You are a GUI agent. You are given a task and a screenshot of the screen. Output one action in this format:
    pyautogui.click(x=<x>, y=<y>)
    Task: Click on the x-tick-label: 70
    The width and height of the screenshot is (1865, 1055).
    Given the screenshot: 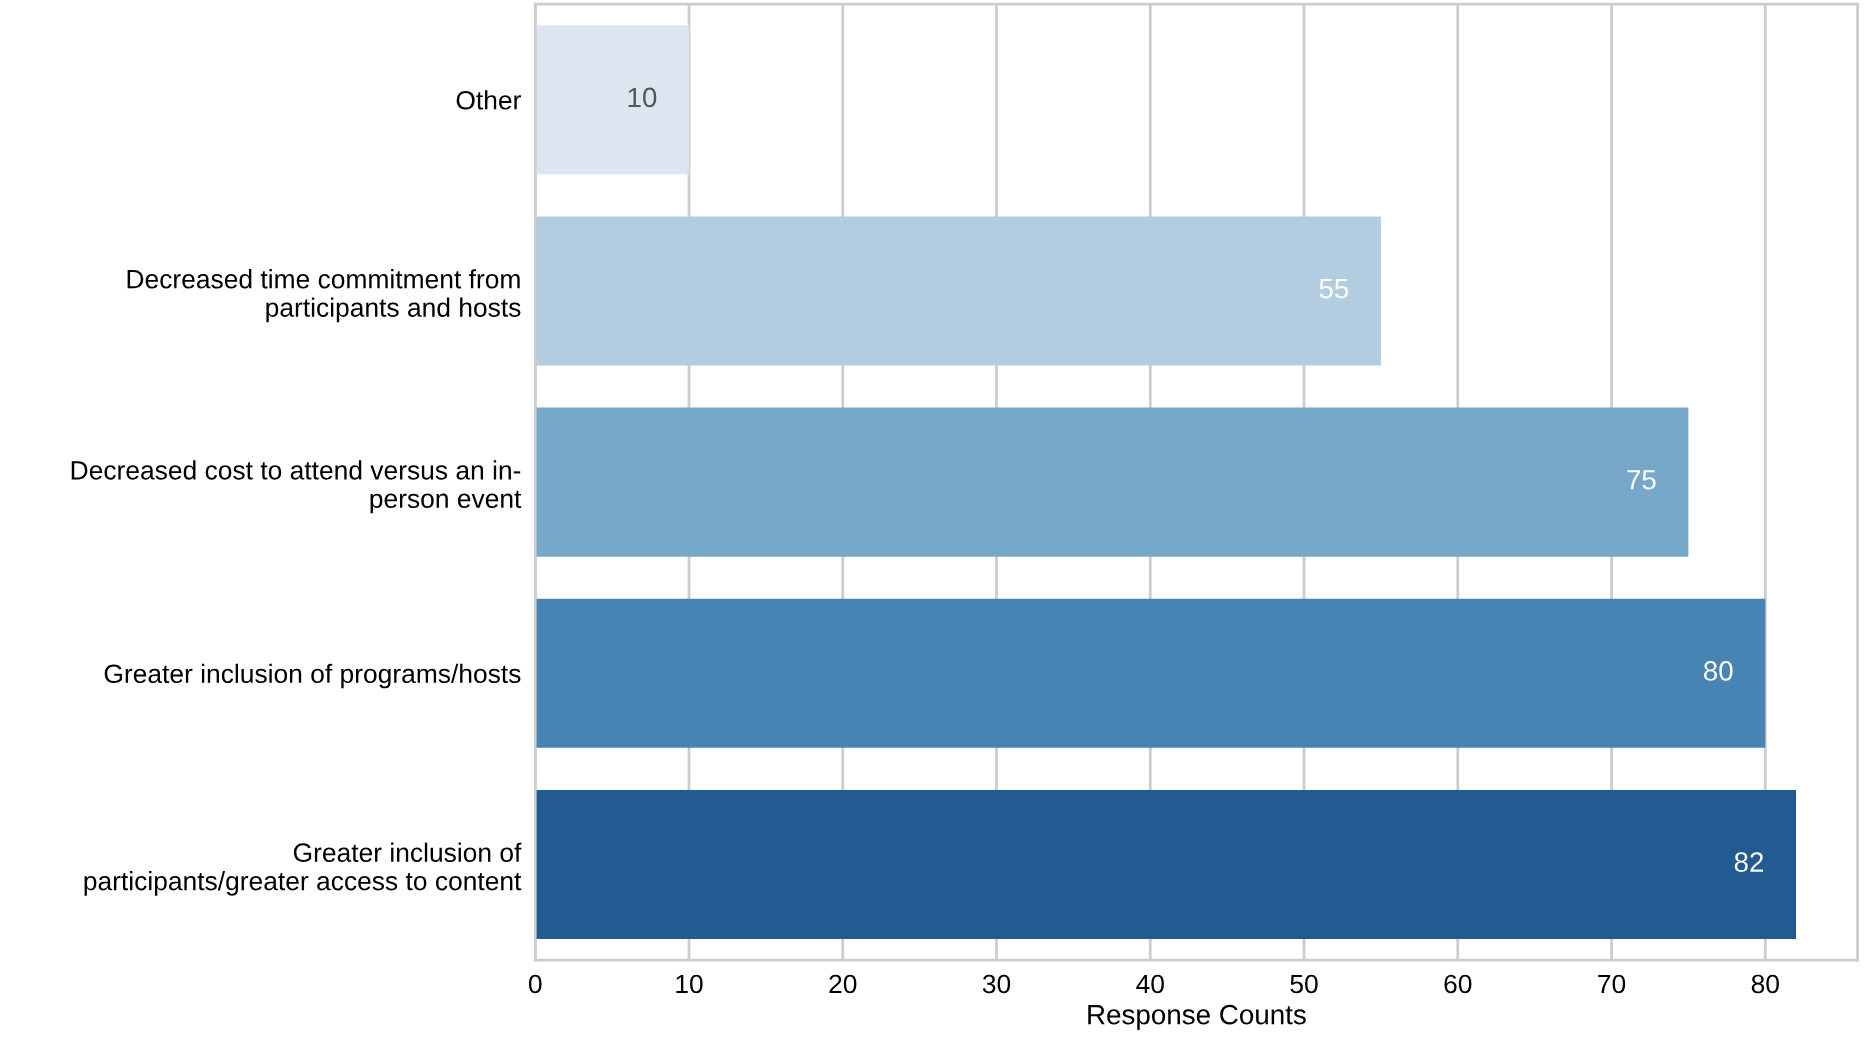 What is the action you would take?
    pyautogui.click(x=1612, y=984)
    